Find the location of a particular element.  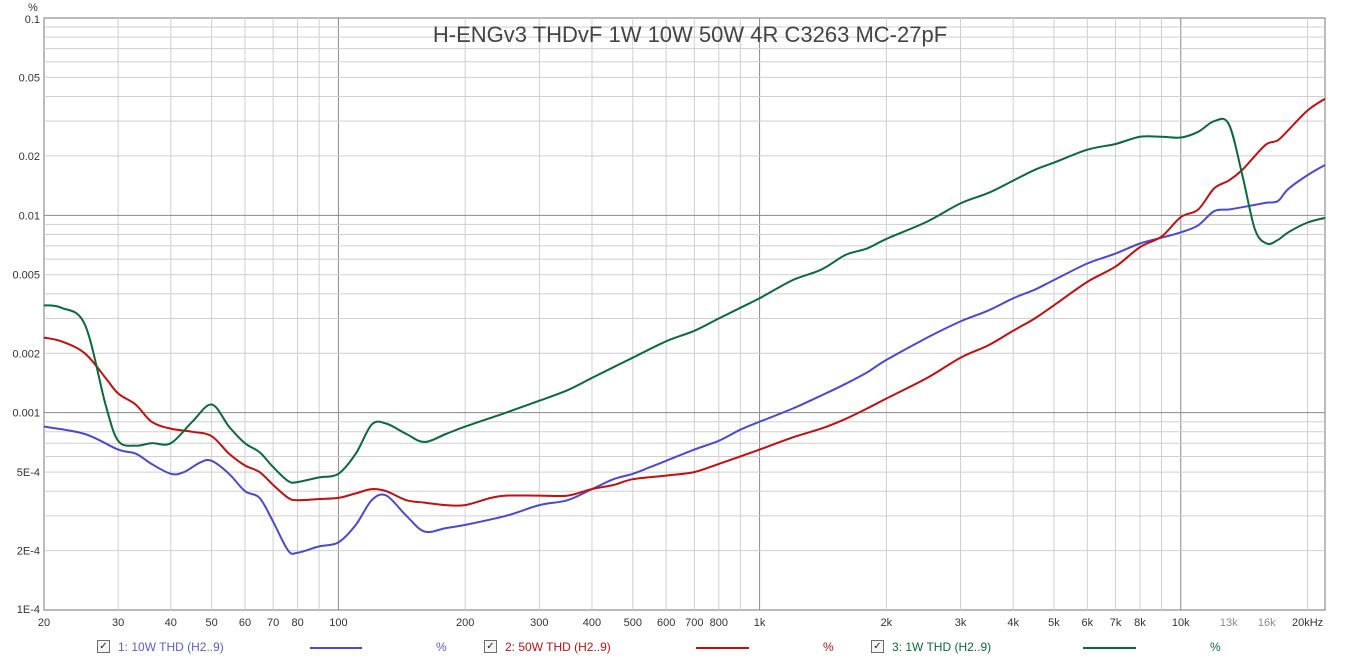

x-tick-label: 3k is located at coordinates (961, 623).